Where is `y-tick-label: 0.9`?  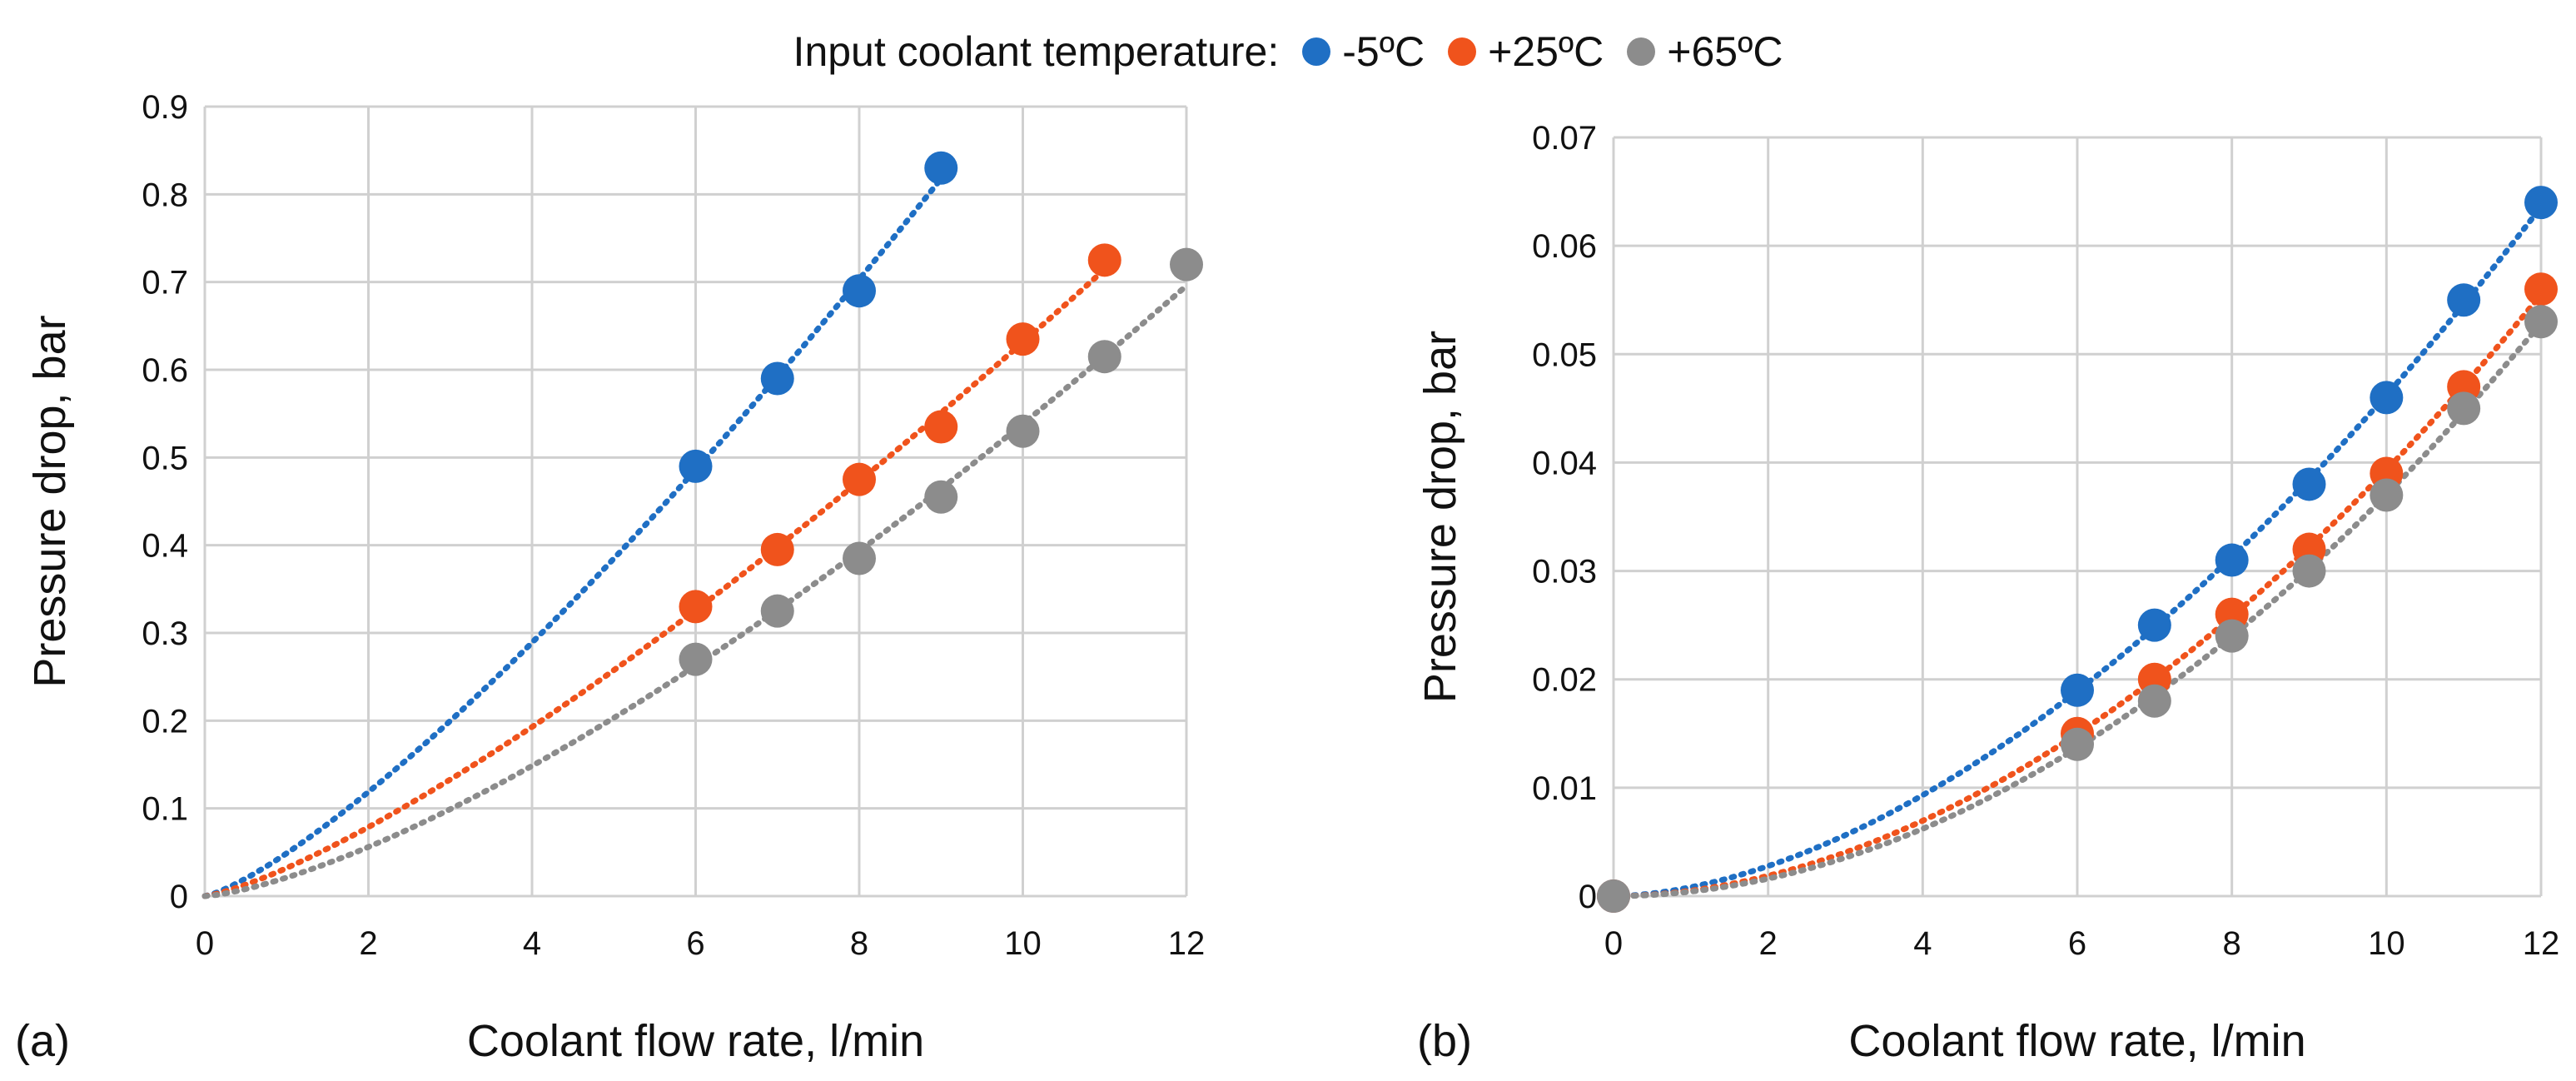 y-tick-label: 0.9 is located at coordinates (165, 107).